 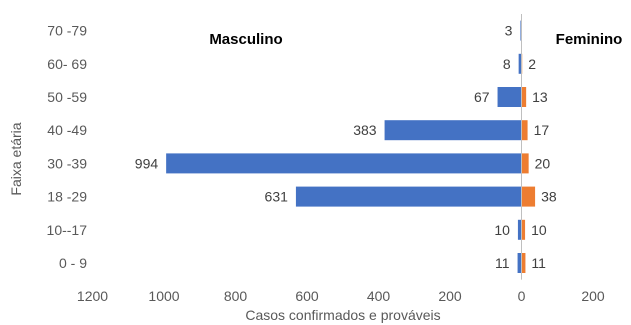 I want to click on data-label-feminino-0-9: 11, so click(x=538, y=263).